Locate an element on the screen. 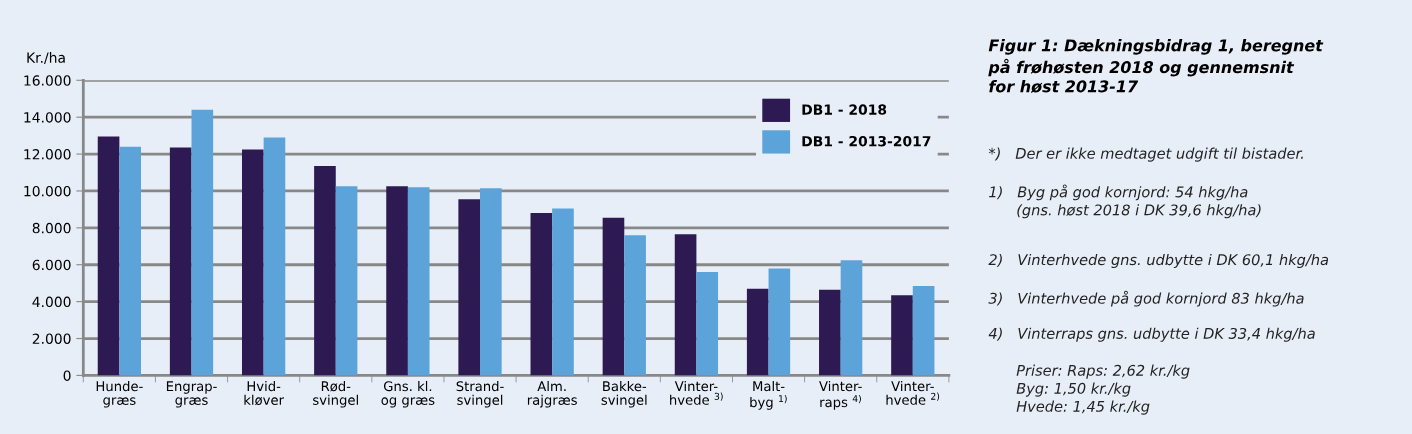  y-tick-label: 8.000 is located at coordinates (51, 228).